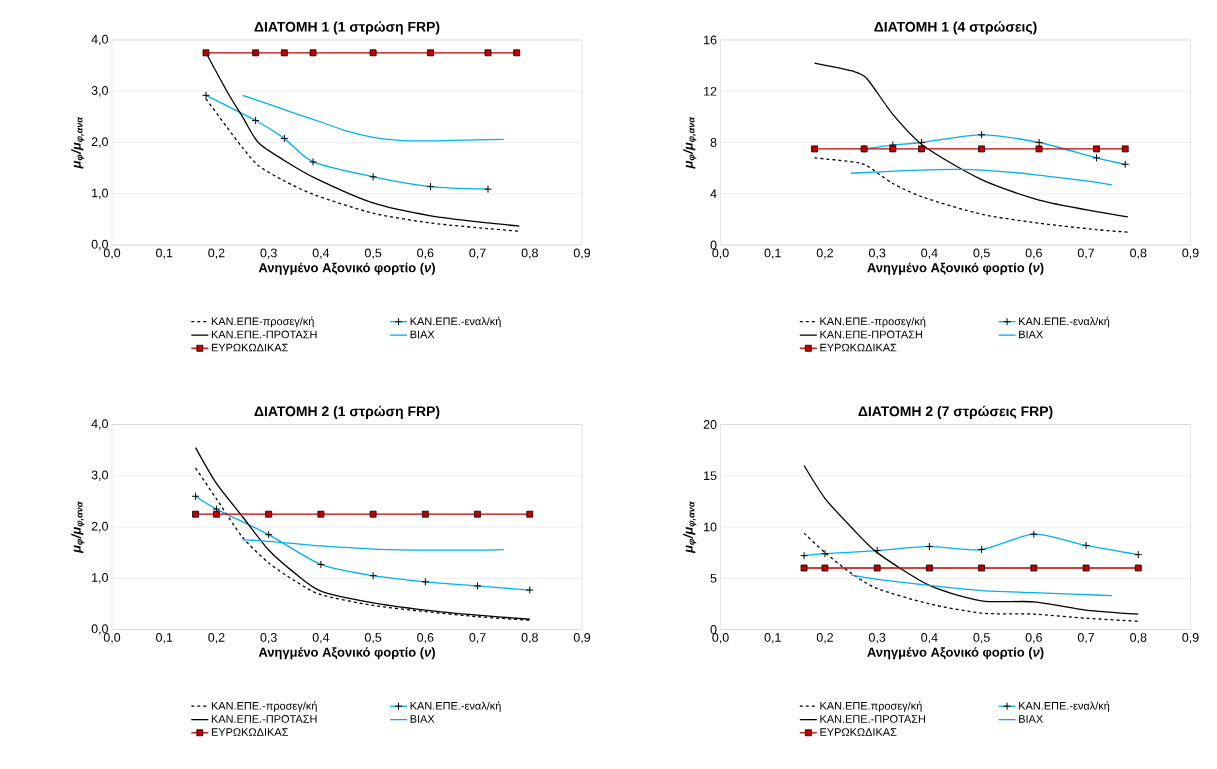  Describe the element at coordinates (347, 412) in the screenshot. I see `chart-title: ΔΙΑΤΟΜΗ 2 (1 στρώση FRP)` at that location.